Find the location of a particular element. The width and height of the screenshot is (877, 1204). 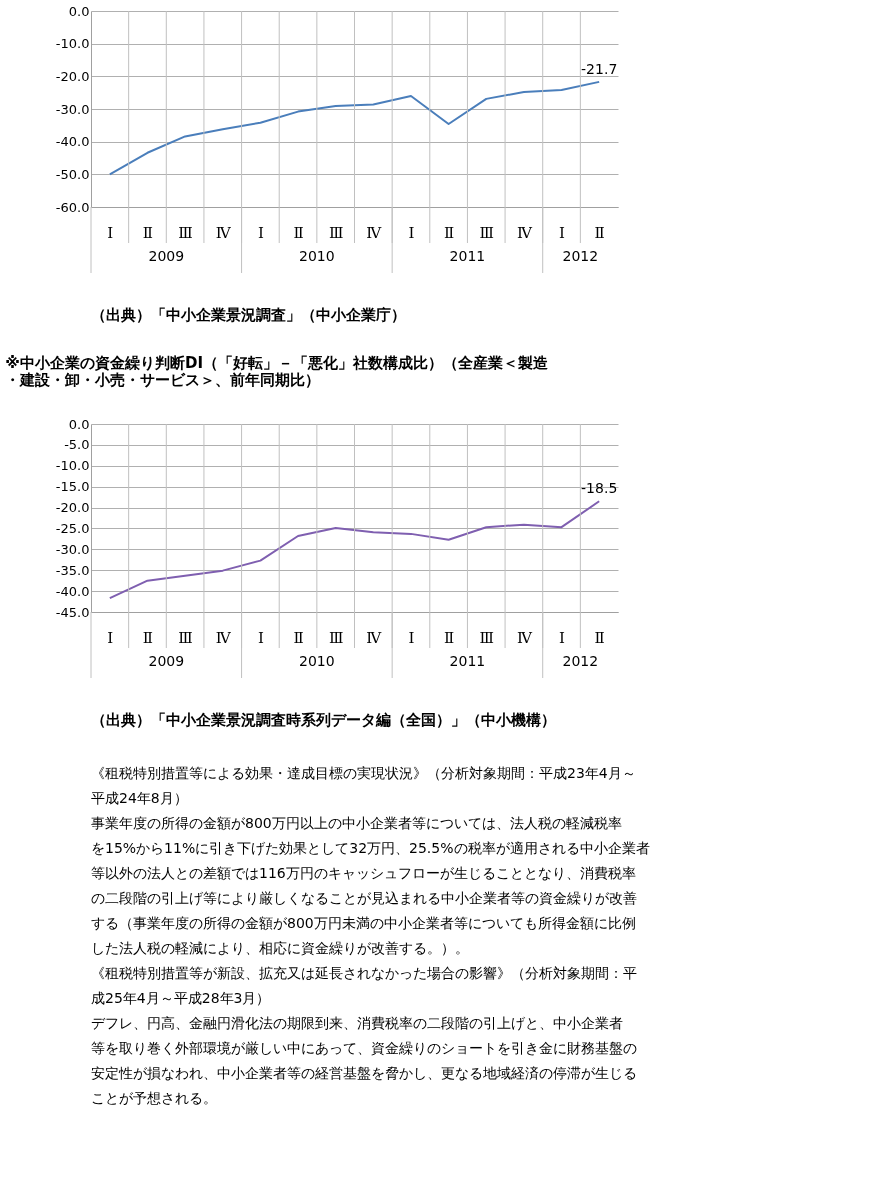

text: 《租税特別措置等による効果・達成目標の実現状況》（分析対象期間：平成23年4月～平成24年8月） is located at coordinates (363, 785).